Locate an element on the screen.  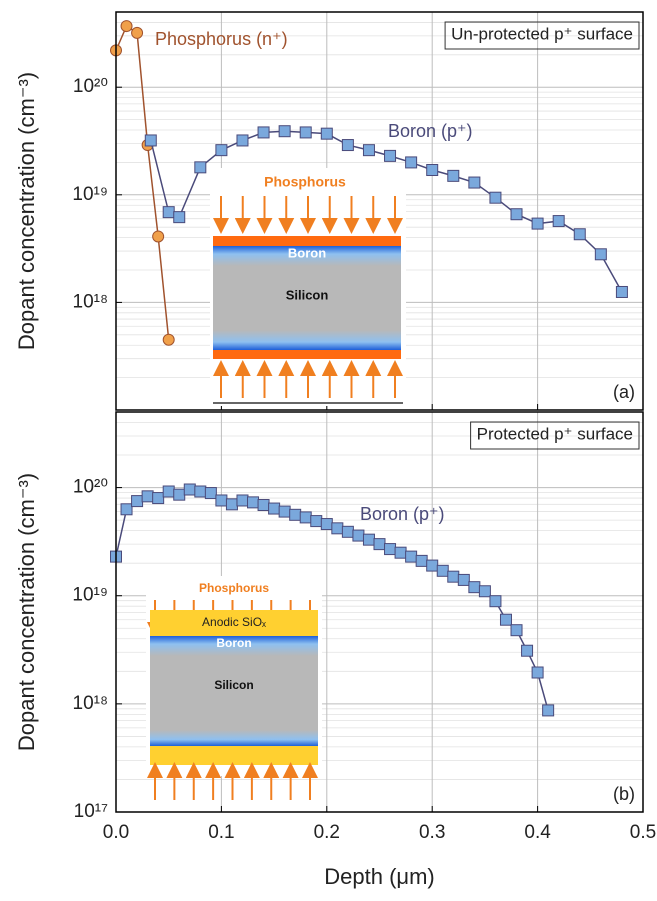
series-label: Phosphorus (n⁺) is located at coordinates (221, 39).